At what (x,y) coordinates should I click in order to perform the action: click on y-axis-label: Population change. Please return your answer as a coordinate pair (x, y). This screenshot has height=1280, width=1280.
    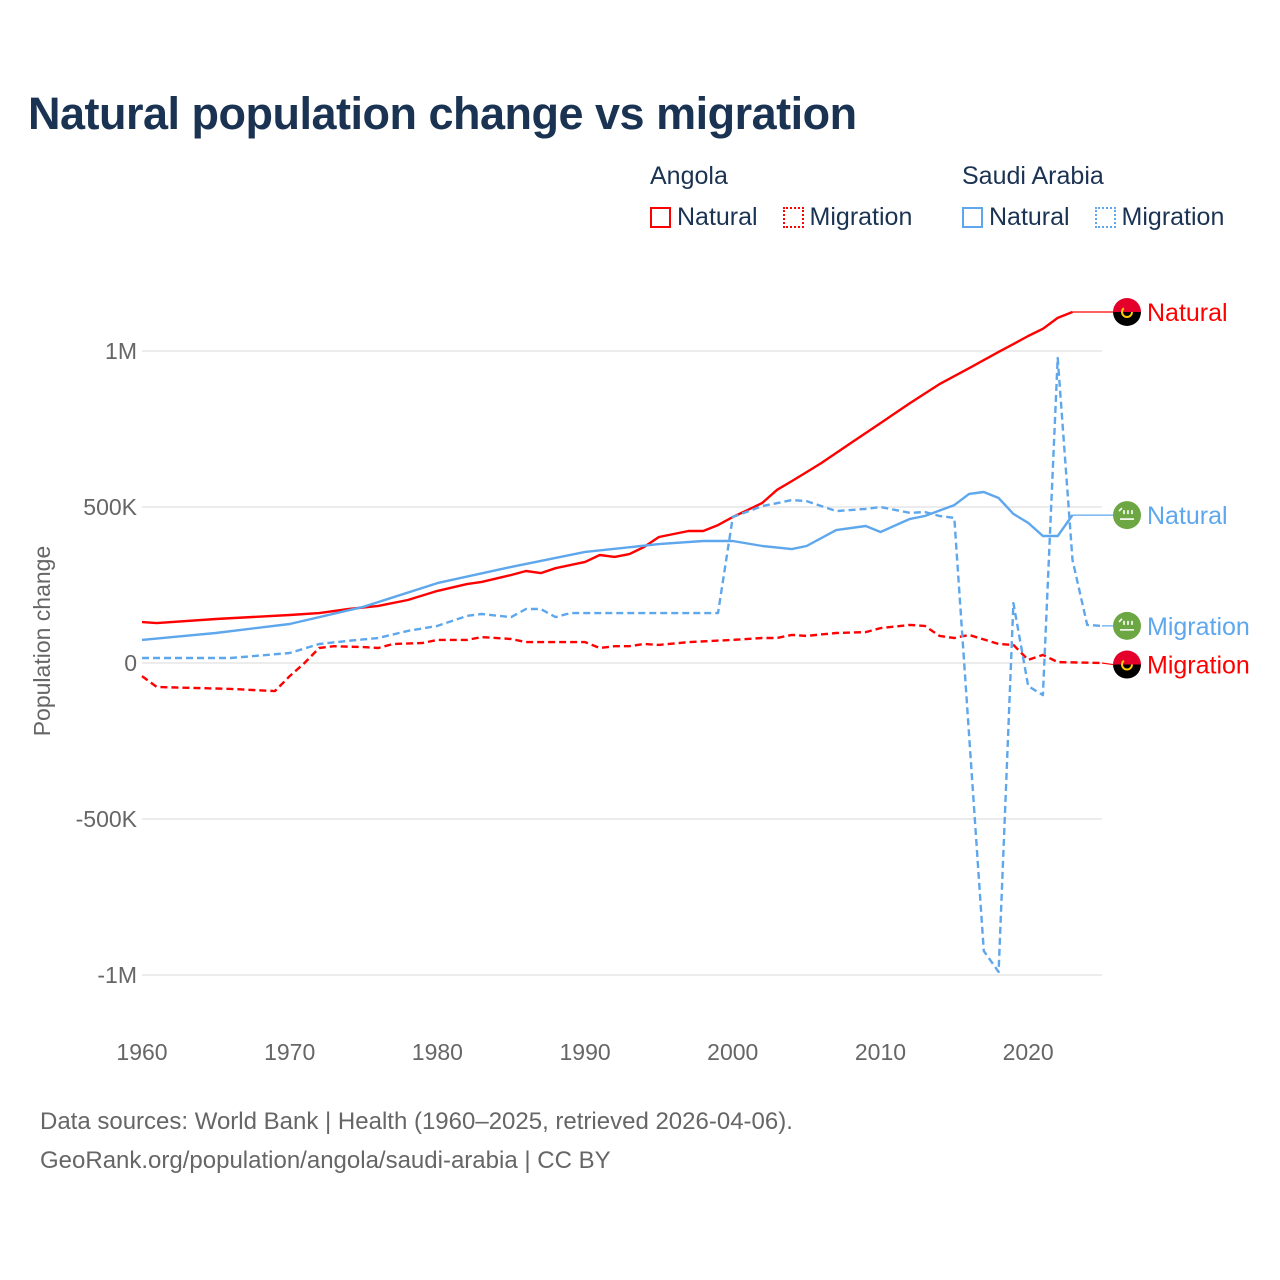
    Looking at the image, I should click on (42, 641).